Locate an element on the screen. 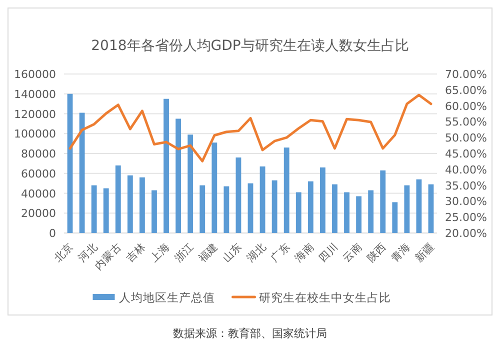  y2-tick-label: 60.00% is located at coordinates (466, 106).